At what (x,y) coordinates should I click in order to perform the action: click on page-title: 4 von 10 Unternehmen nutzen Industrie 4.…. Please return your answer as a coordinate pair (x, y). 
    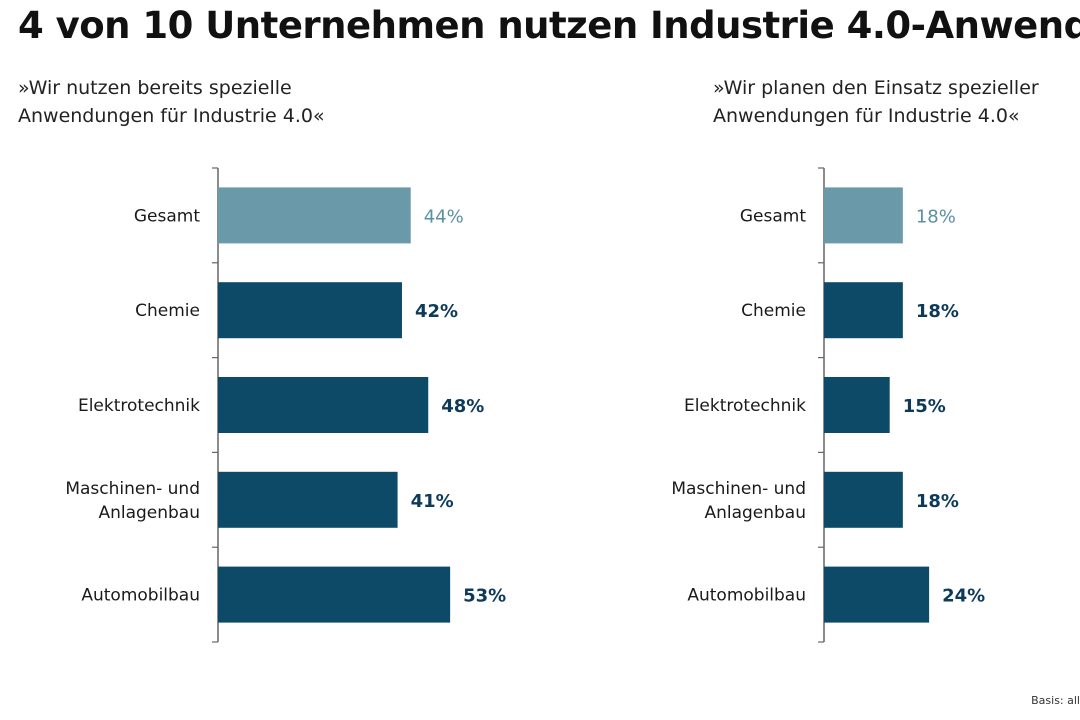
    Looking at the image, I should click on (549, 25).